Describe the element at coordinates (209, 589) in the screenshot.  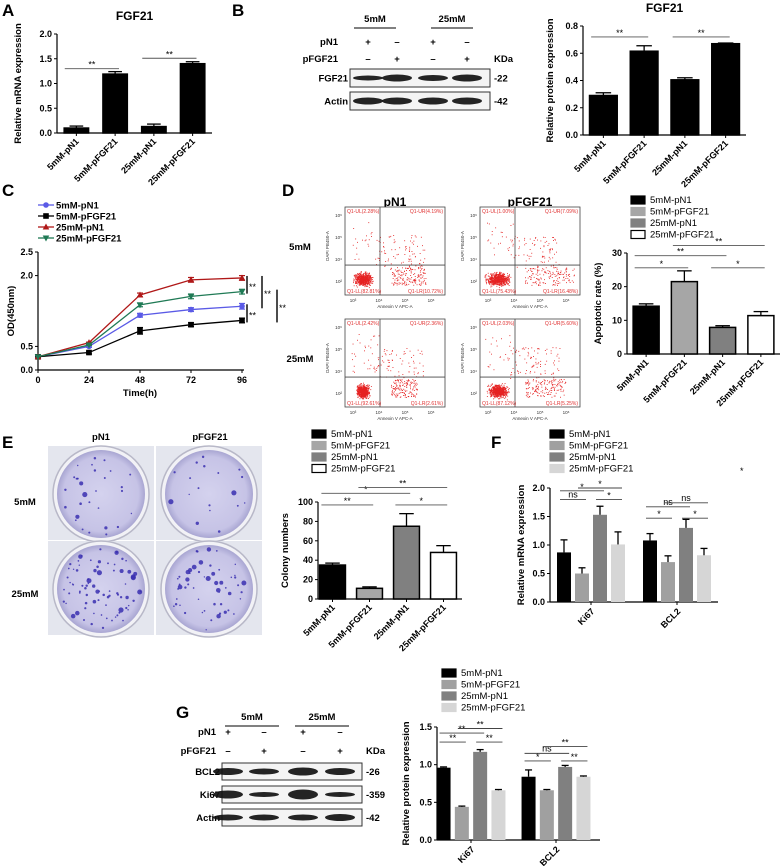
I see `petri-dish` at that location.